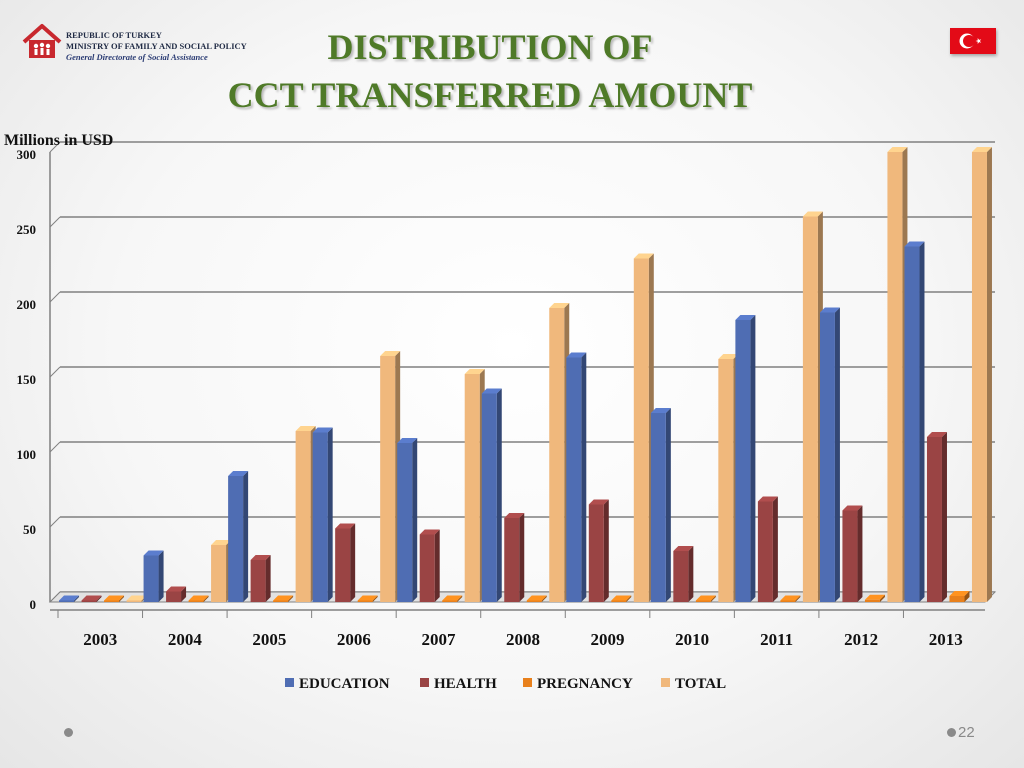  What do you see at coordinates (585, 684) in the screenshot?
I see `legend-label-pregnancy: PREGNANCY` at bounding box center [585, 684].